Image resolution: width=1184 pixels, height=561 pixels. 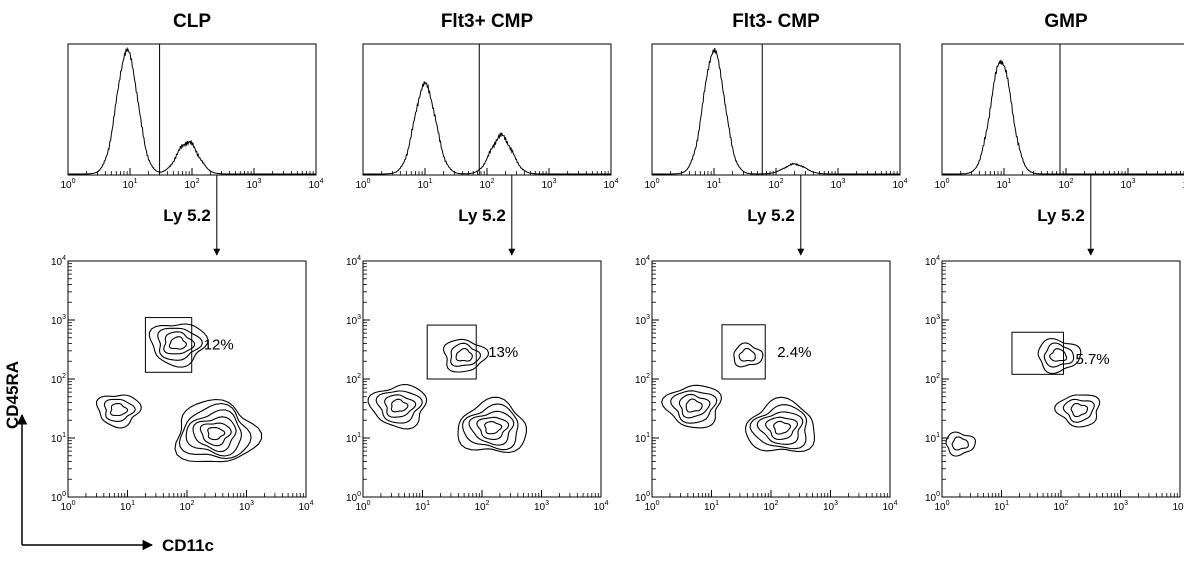 I want to click on panel-title: CLP, so click(x=192, y=21).